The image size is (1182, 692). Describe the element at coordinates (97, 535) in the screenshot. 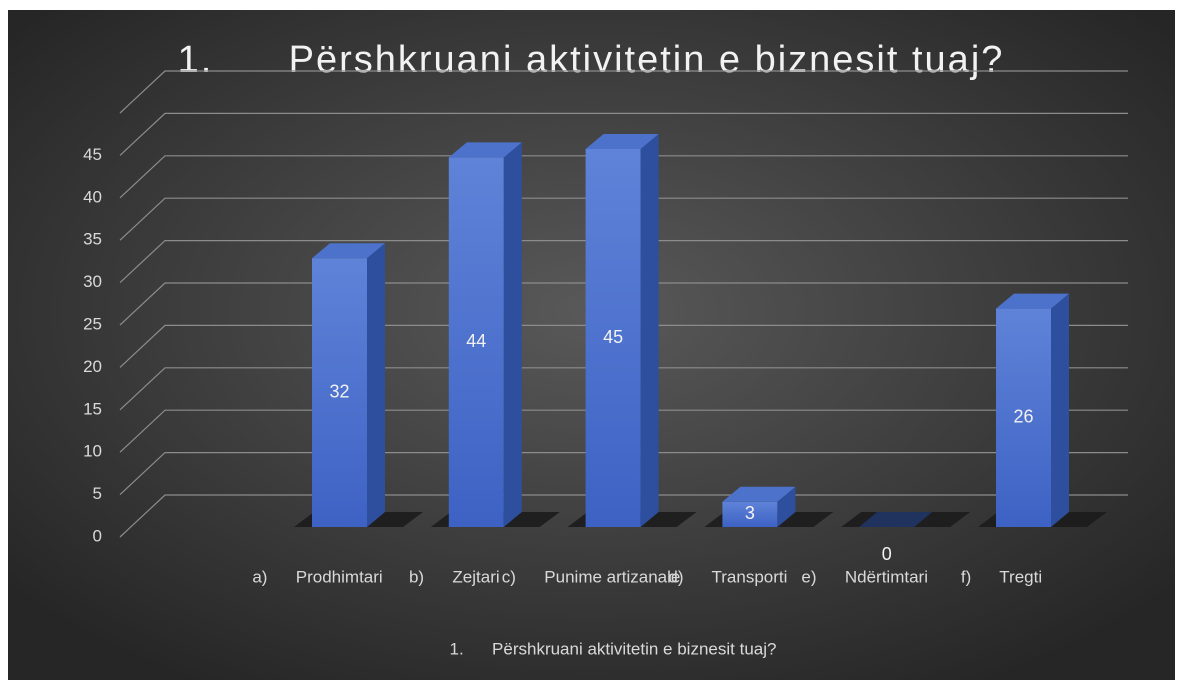

I see `y-tick-label: 0` at that location.